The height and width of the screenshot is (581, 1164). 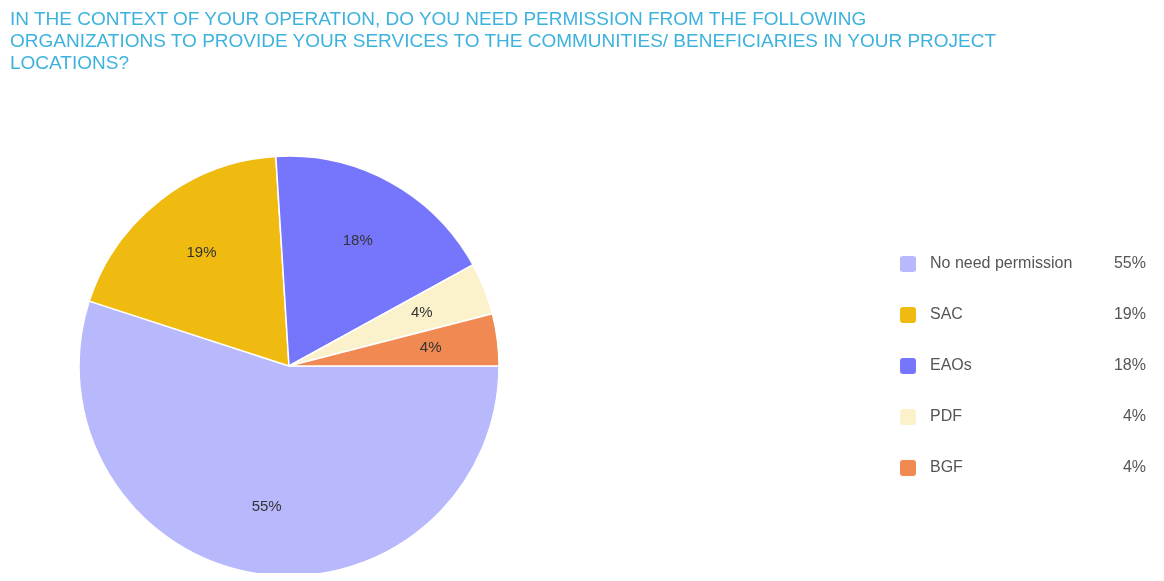 What do you see at coordinates (1001, 263) in the screenshot?
I see `legend-label: No need permission` at bounding box center [1001, 263].